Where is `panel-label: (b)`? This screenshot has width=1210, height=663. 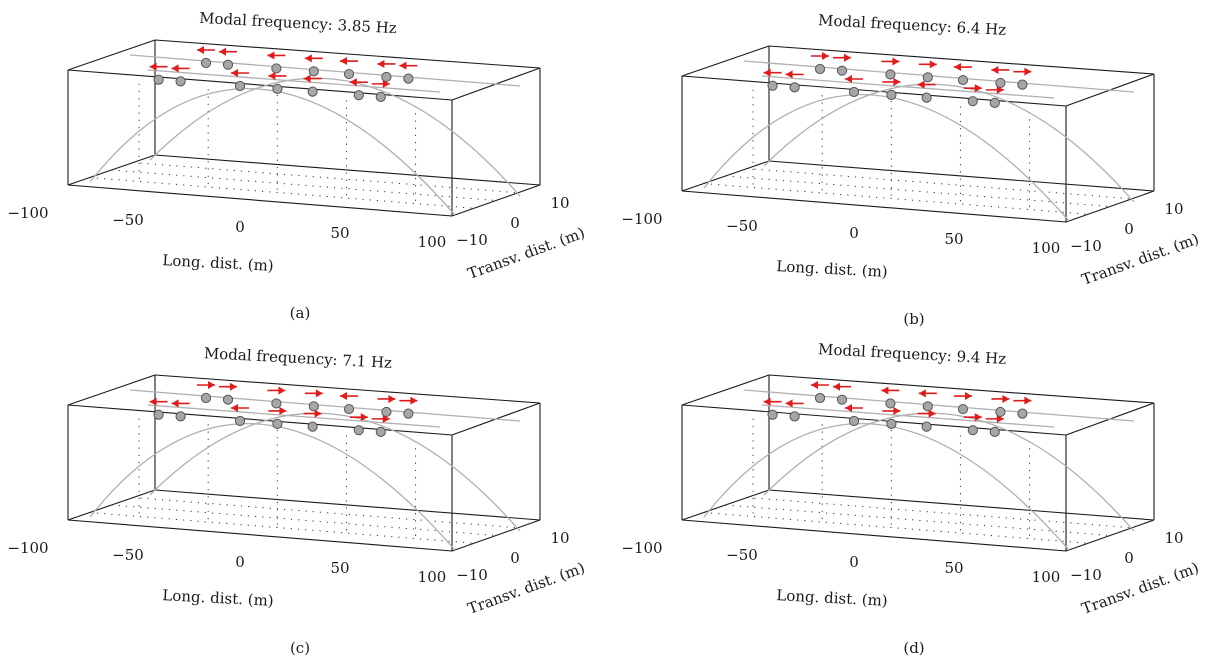
panel-label: (b) is located at coordinates (913, 319).